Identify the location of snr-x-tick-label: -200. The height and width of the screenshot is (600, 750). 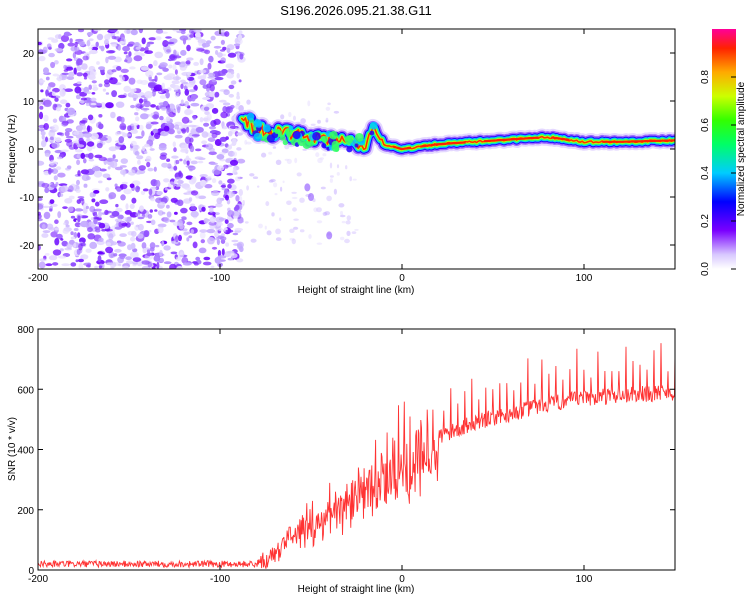
(38, 579).